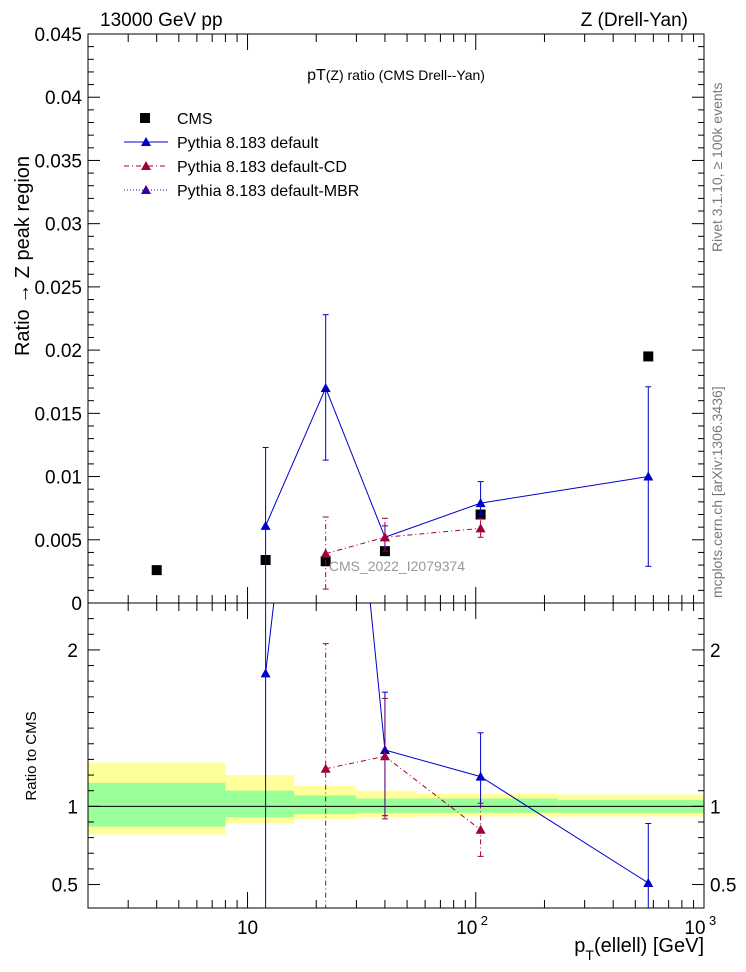  Describe the element at coordinates (397, 566) in the screenshot. I see `analysis-watermark: CMS_2022_I2079374` at that location.